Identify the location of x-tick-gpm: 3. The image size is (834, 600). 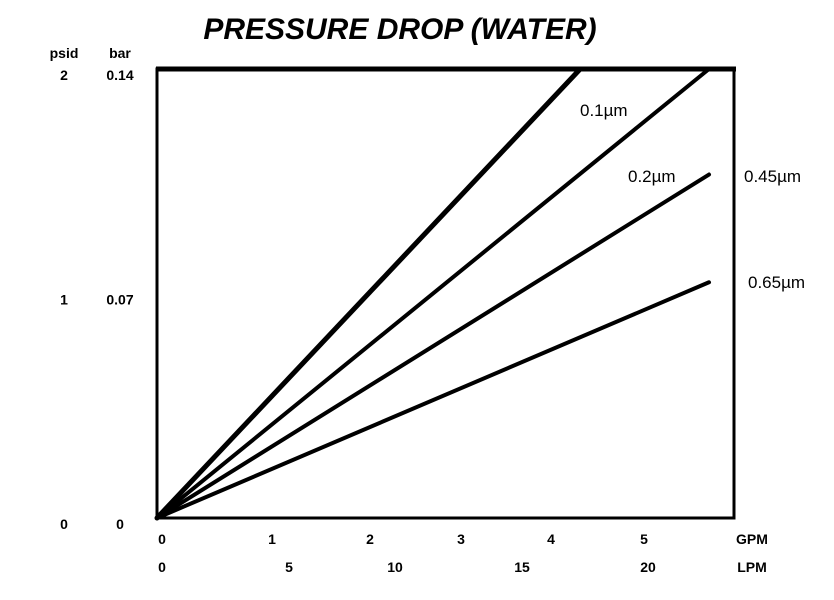
(461, 539).